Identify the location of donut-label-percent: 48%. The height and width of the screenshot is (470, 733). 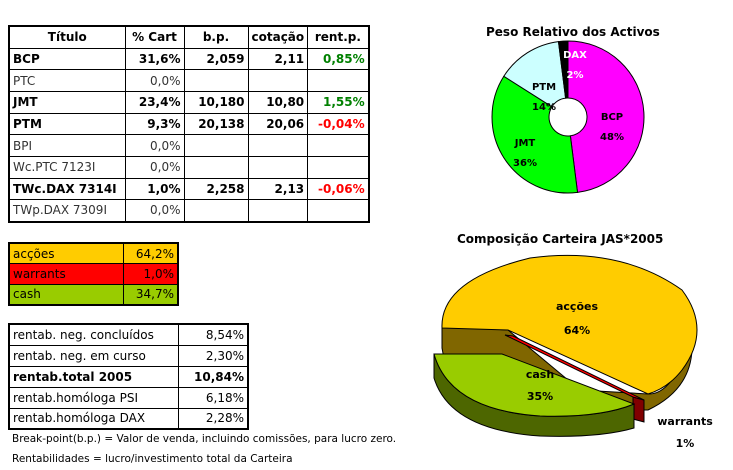
(612, 137).